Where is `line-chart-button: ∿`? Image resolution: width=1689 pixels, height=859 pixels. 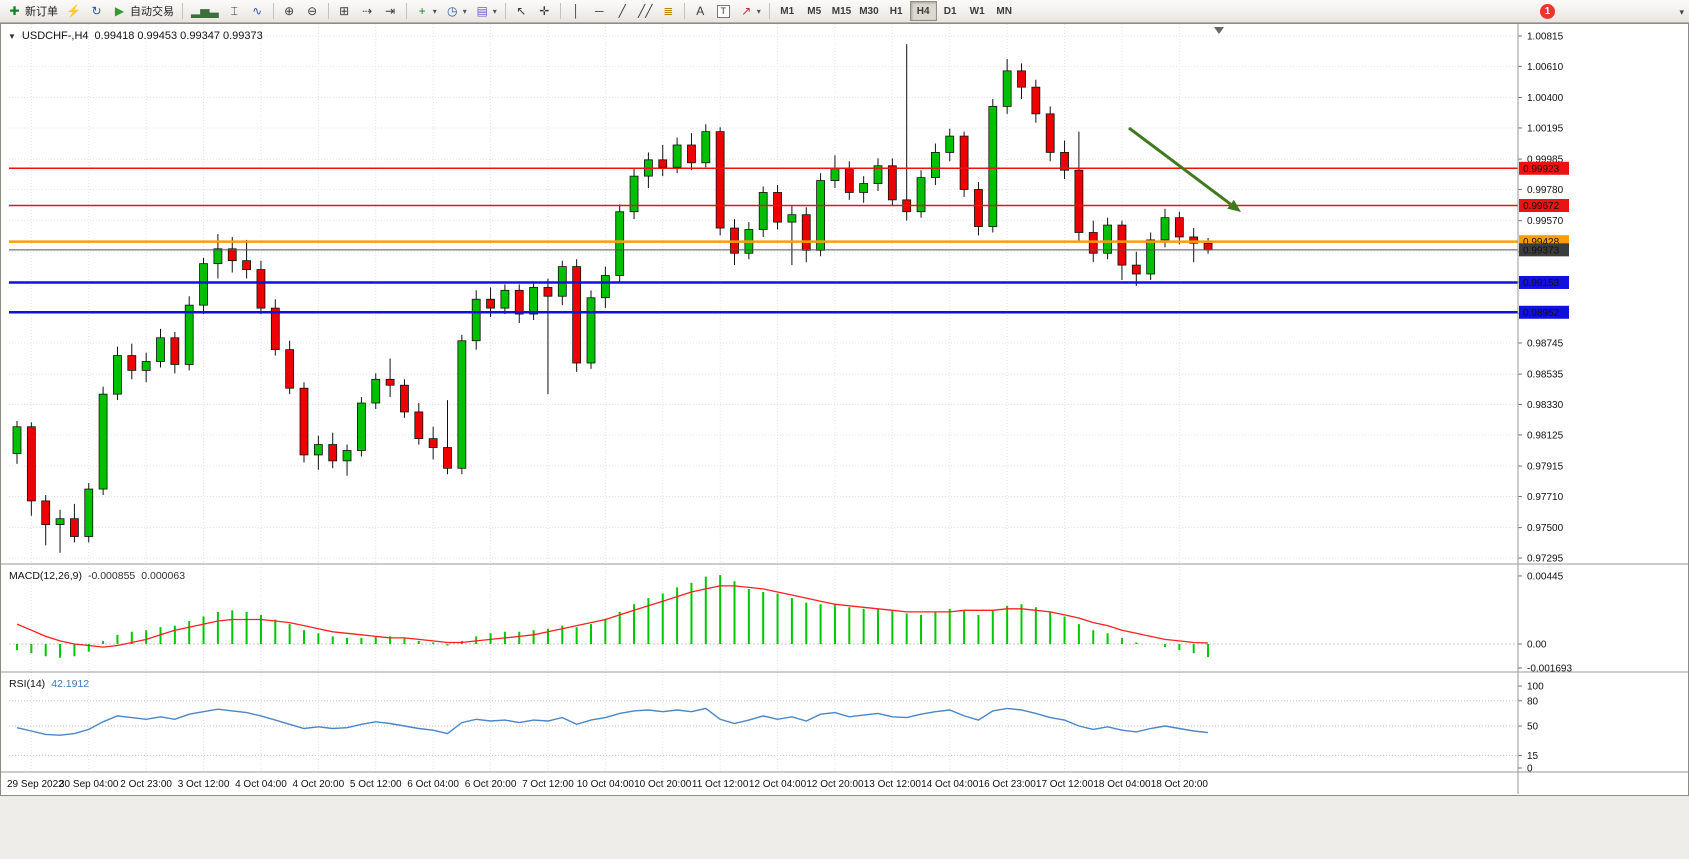
line-chart-button: ∿ is located at coordinates (257, 11).